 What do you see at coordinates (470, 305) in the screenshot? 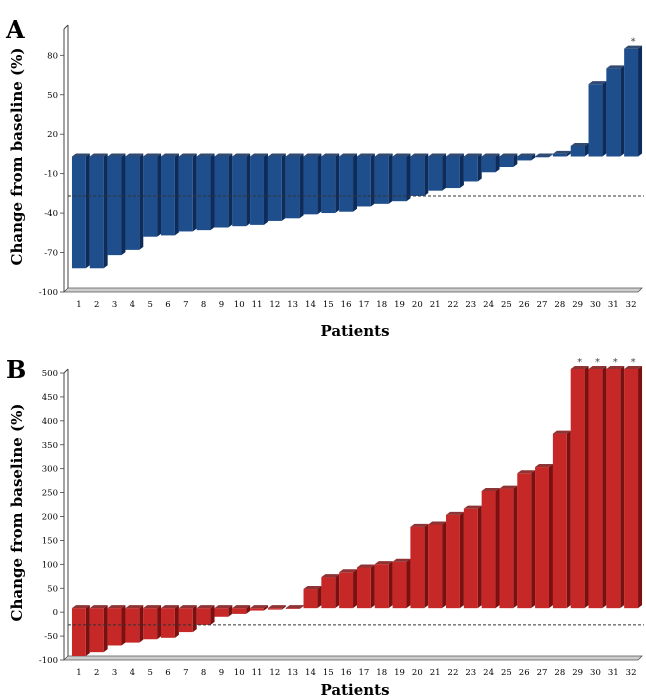
I see `x-tick-label: 23` at bounding box center [470, 305].